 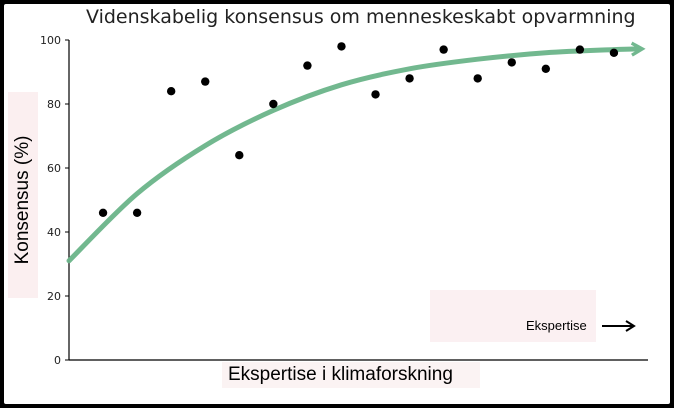 What do you see at coordinates (54, 168) in the screenshot?
I see `y-tick-label: 60` at bounding box center [54, 168].